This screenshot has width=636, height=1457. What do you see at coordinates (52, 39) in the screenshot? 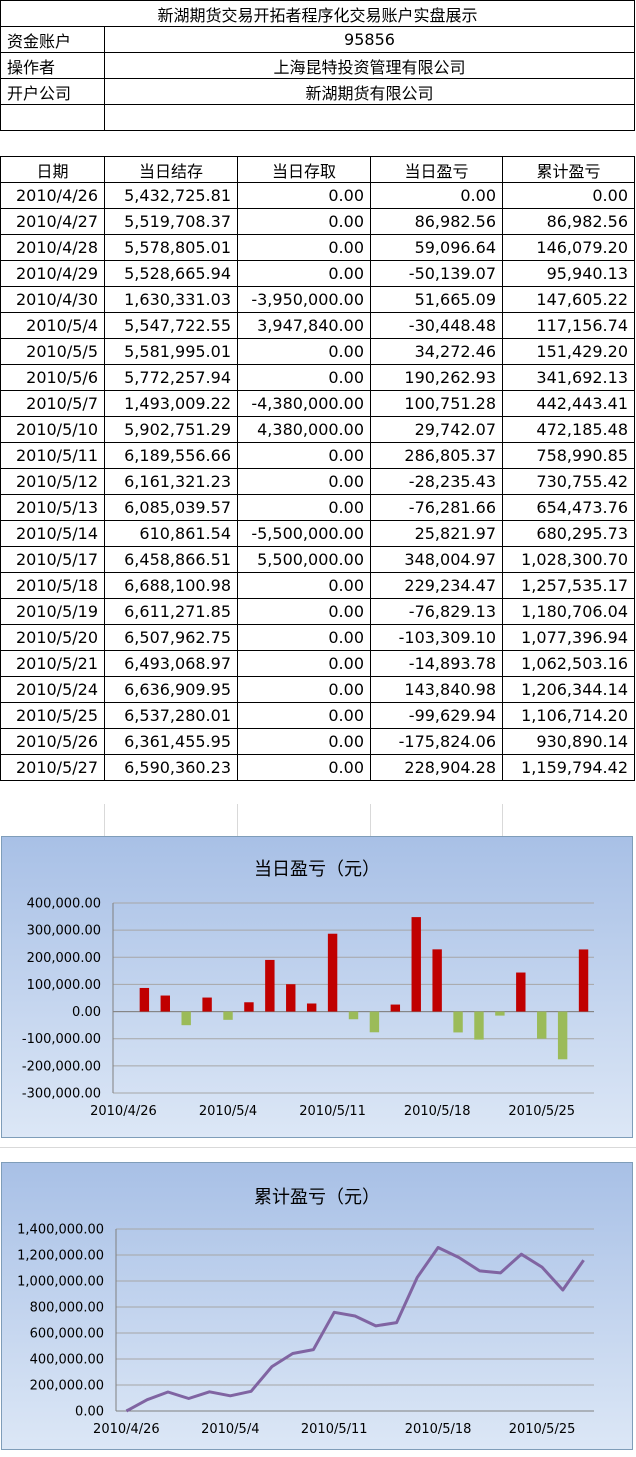
I see `account-label: 资金账户` at bounding box center [52, 39].